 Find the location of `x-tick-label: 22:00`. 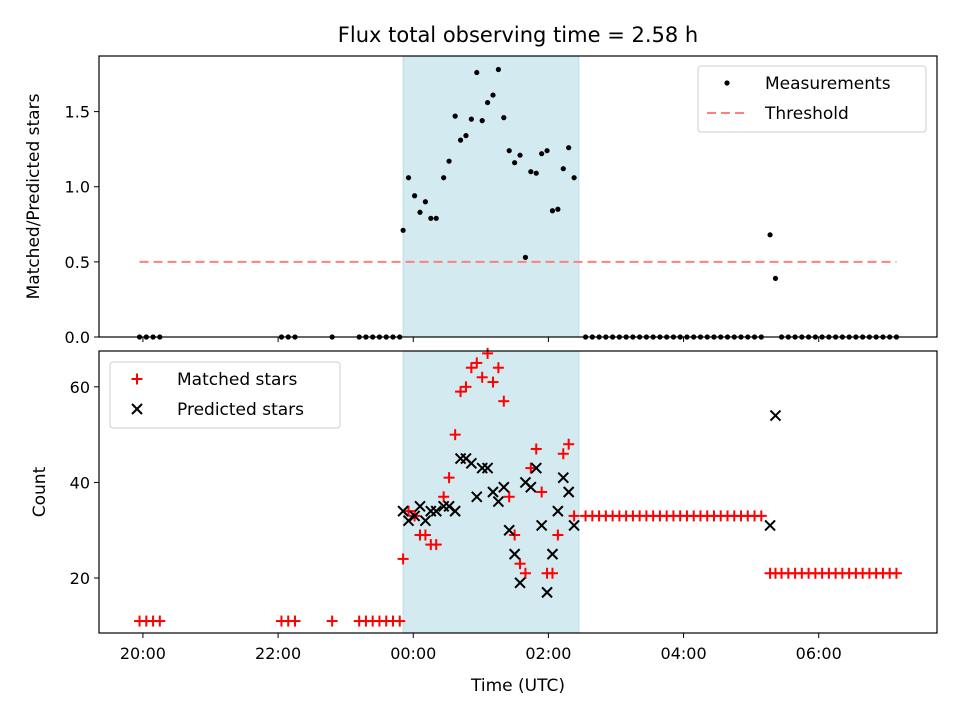

x-tick-label: 22:00 is located at coordinates (278, 653).